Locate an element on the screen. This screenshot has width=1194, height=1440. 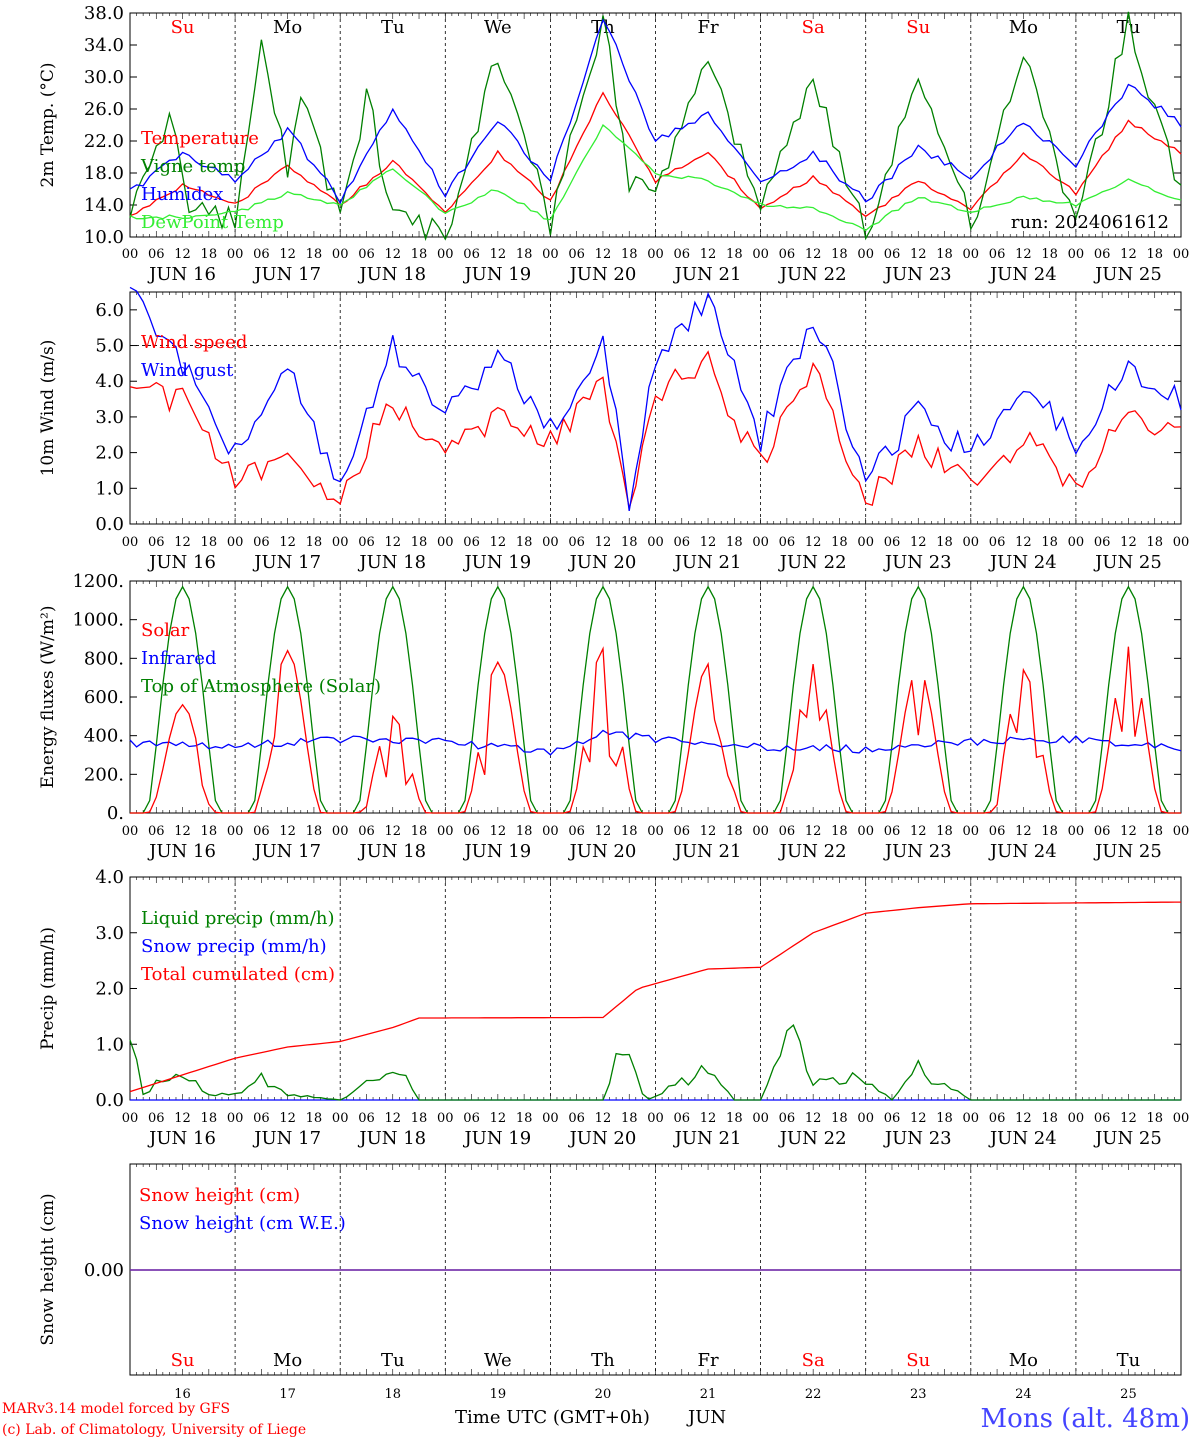
weekday-label: Fr is located at coordinates (708, 27).